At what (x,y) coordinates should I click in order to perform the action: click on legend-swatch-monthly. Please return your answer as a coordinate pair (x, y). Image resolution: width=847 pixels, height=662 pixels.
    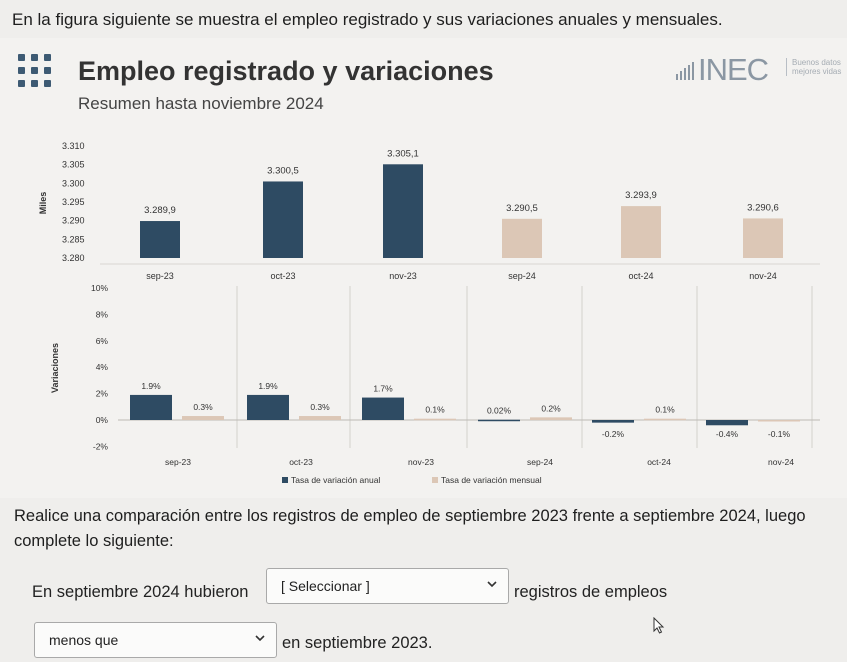
    Looking at the image, I should click on (435, 480).